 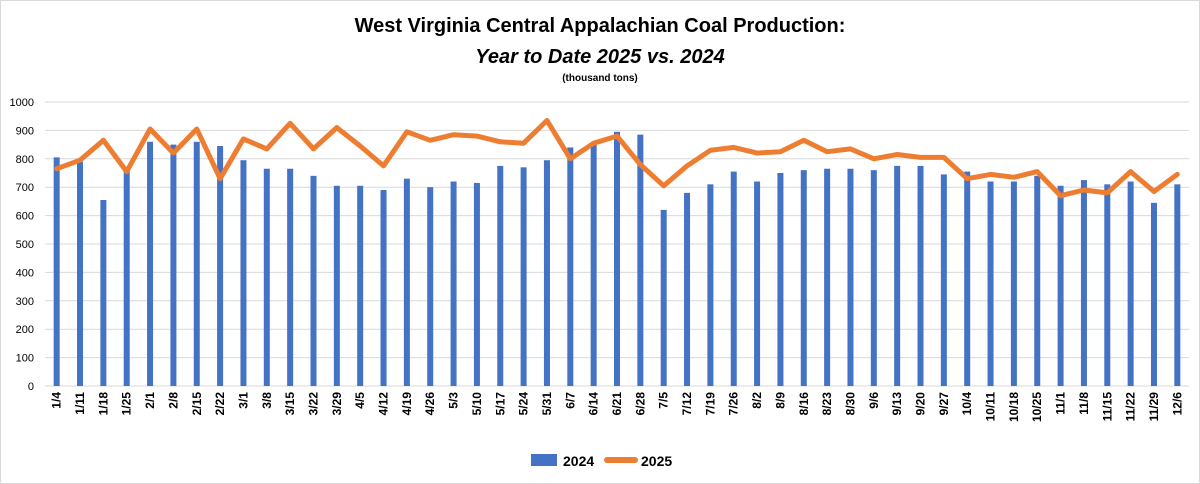 What do you see at coordinates (406, 282) in the screenshot?
I see `bar-2024-4/19` at bounding box center [406, 282].